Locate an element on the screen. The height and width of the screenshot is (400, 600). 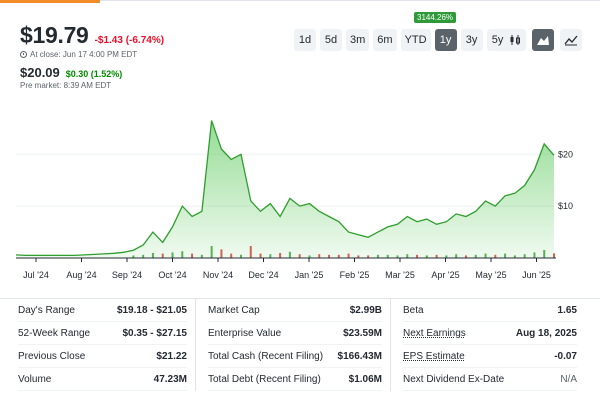
y-tick-label: $20 is located at coordinates (565, 154).